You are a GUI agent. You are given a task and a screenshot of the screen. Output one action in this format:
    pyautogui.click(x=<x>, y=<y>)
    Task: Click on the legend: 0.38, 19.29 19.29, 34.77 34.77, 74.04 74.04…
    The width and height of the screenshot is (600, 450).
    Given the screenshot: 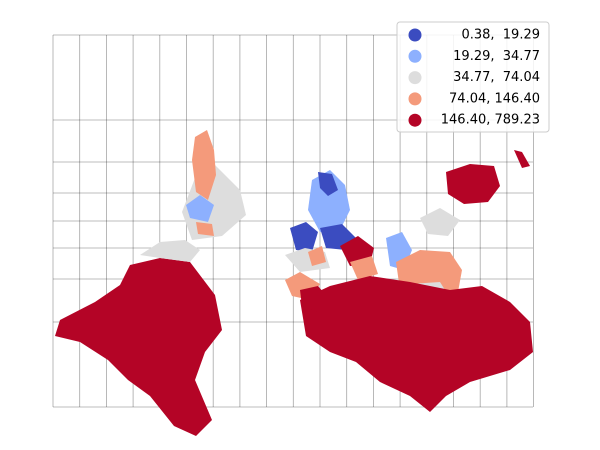 What is the action you would take?
    pyautogui.click(x=473, y=77)
    